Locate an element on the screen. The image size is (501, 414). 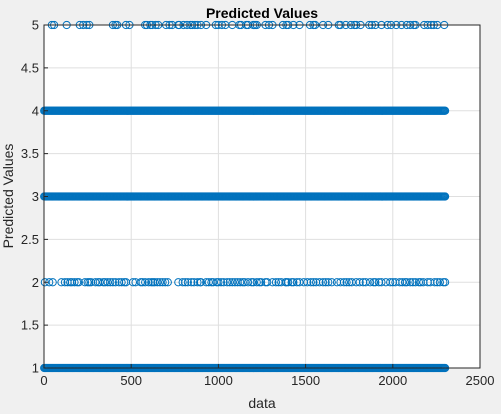
x-tick-label: 500 is located at coordinates (131, 380).